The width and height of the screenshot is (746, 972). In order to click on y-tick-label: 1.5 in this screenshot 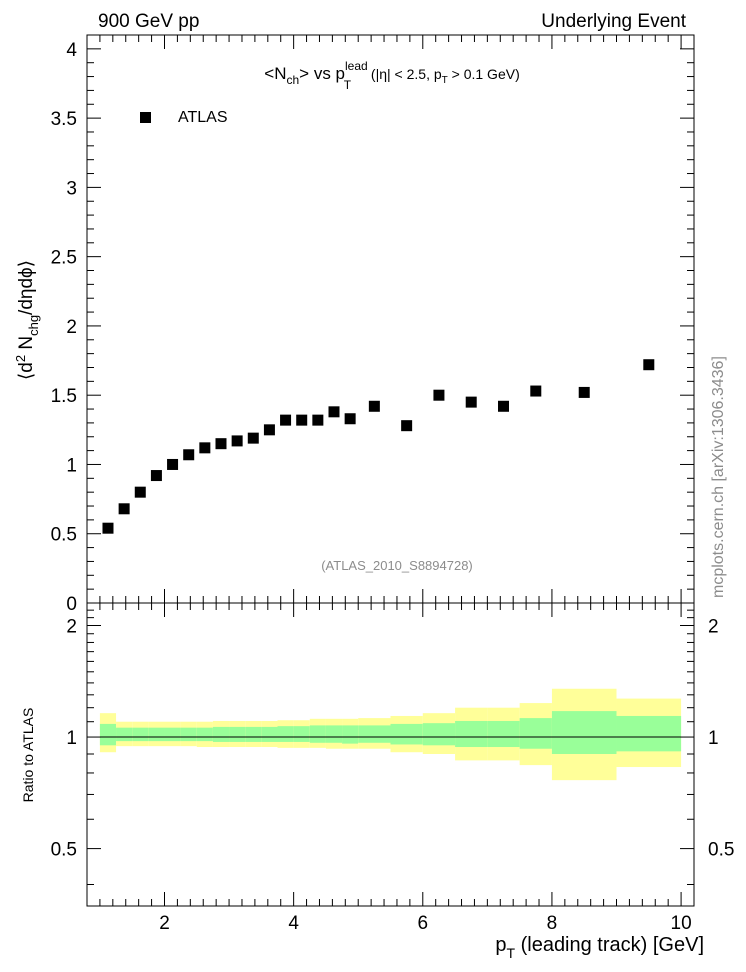, I will do `click(64, 396)`.